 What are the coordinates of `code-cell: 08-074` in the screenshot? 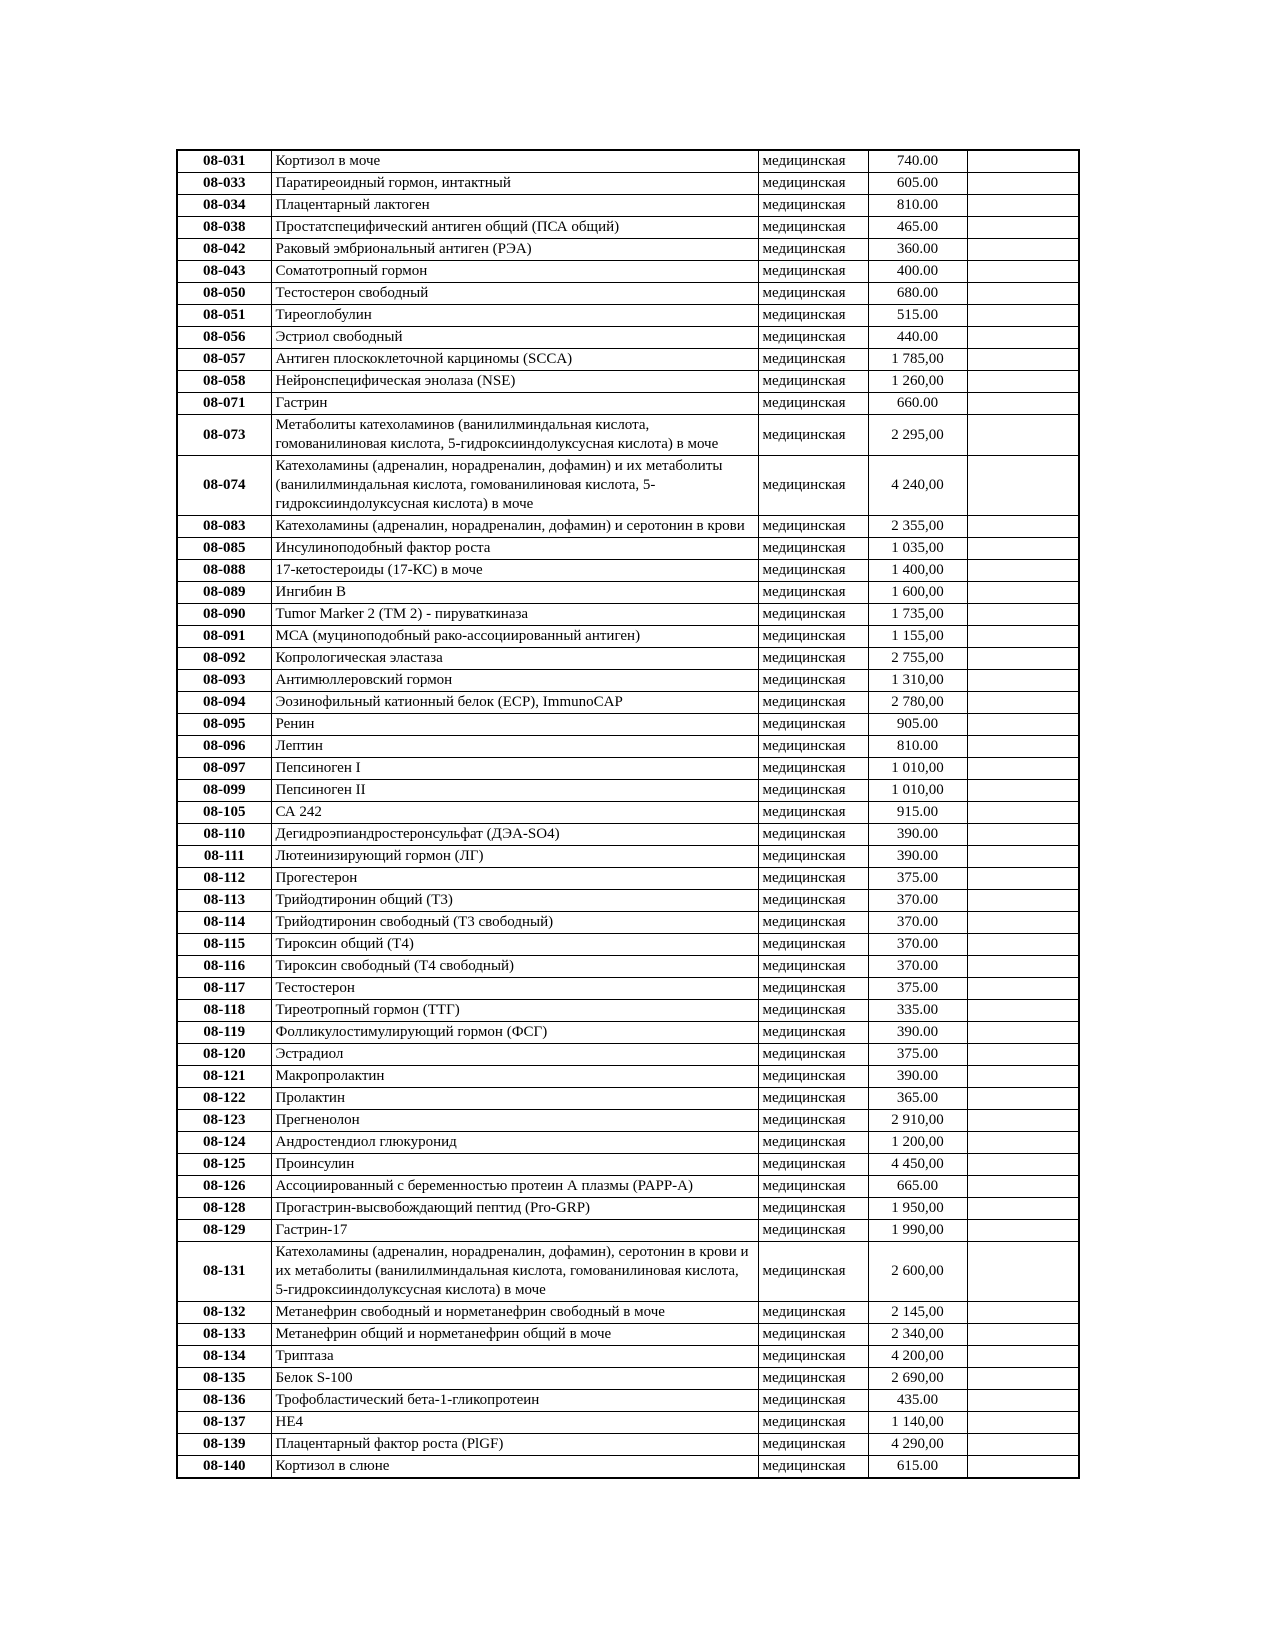 It's located at (224, 485).